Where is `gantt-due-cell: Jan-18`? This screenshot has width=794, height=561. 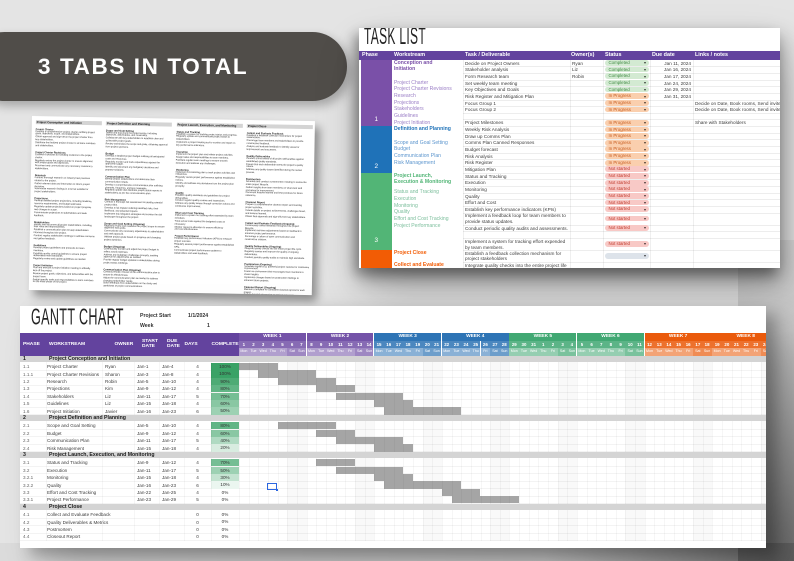 gantt-due-cell: Jan-18 is located at coordinates (169, 478).